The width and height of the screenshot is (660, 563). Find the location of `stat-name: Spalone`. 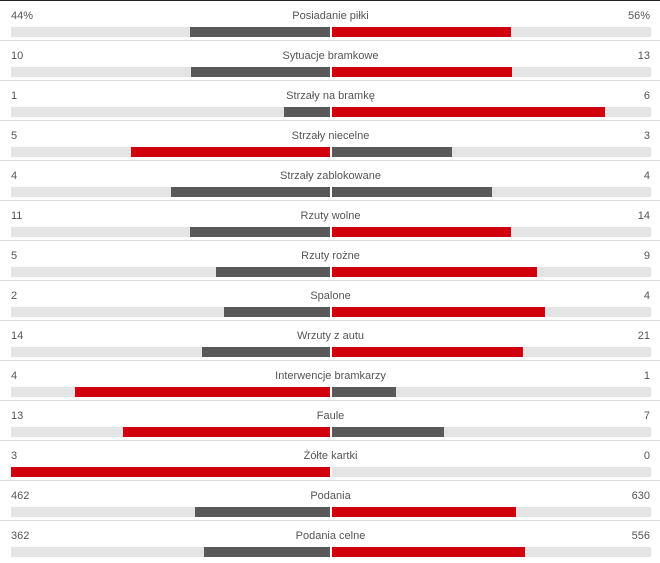

stat-name: Spalone is located at coordinates (330, 296).